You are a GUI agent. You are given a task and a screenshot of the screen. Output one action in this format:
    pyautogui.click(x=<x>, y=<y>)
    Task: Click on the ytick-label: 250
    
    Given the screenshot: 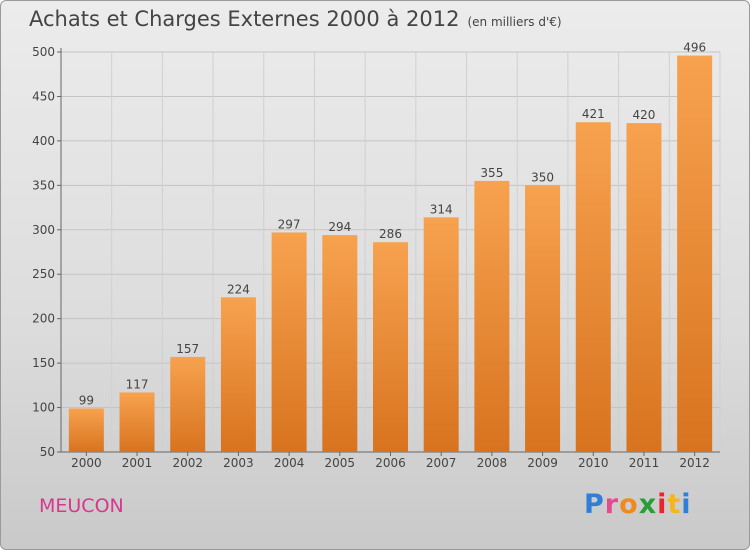 What is the action you would take?
    pyautogui.click(x=43, y=274)
    